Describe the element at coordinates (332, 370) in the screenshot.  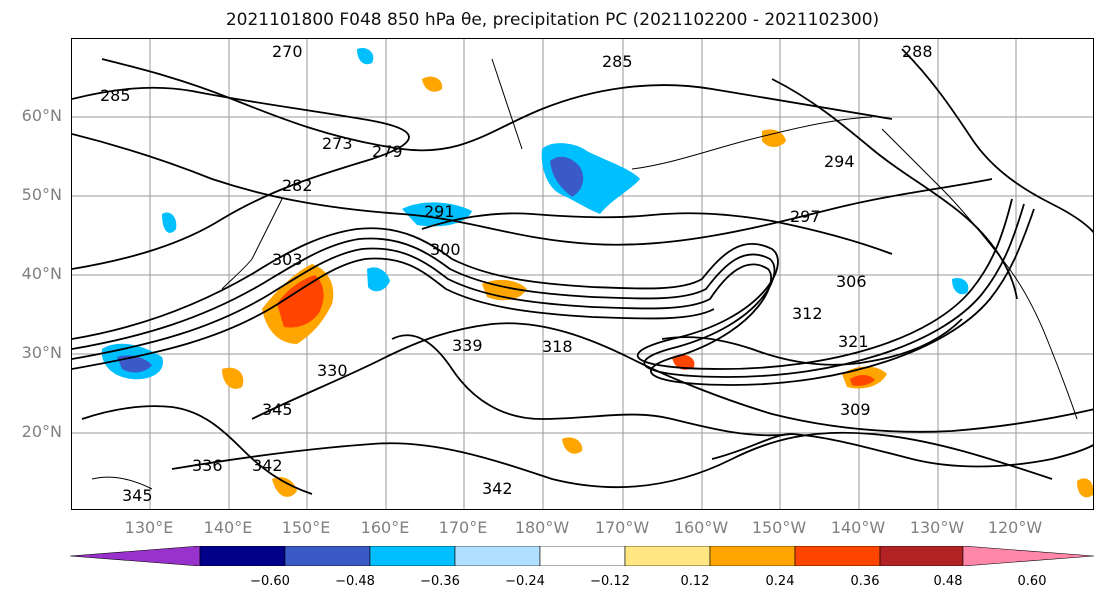
I see `contour-label: 330` at that location.